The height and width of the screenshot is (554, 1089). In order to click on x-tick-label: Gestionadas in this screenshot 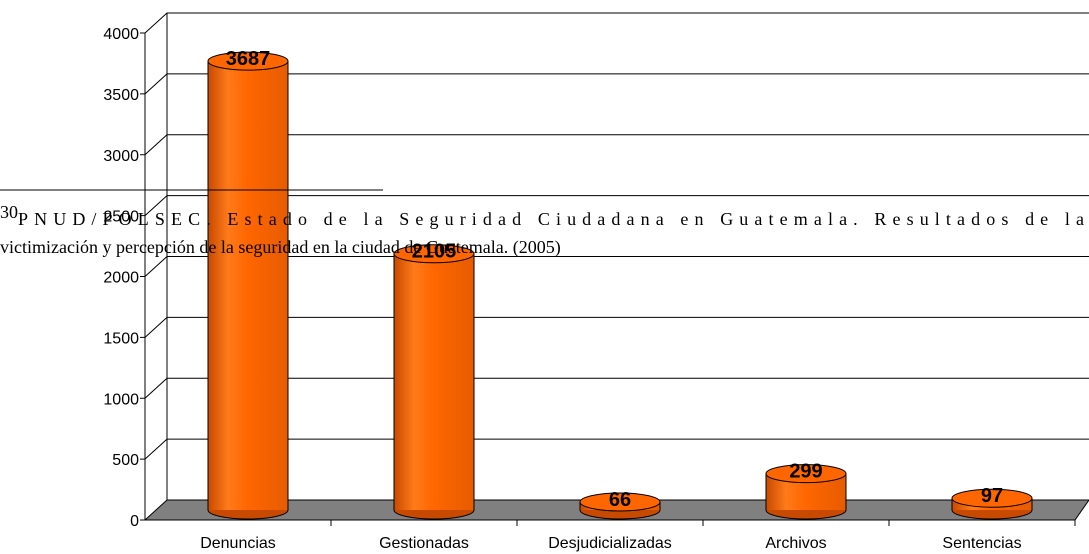, I will do `click(424, 543)`.